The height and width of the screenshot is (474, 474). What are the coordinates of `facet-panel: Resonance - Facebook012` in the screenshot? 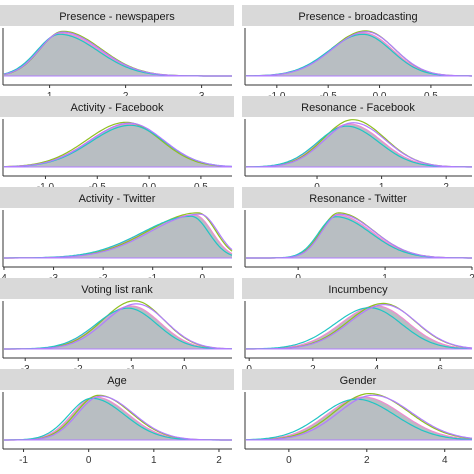 It's located at (358, 144).